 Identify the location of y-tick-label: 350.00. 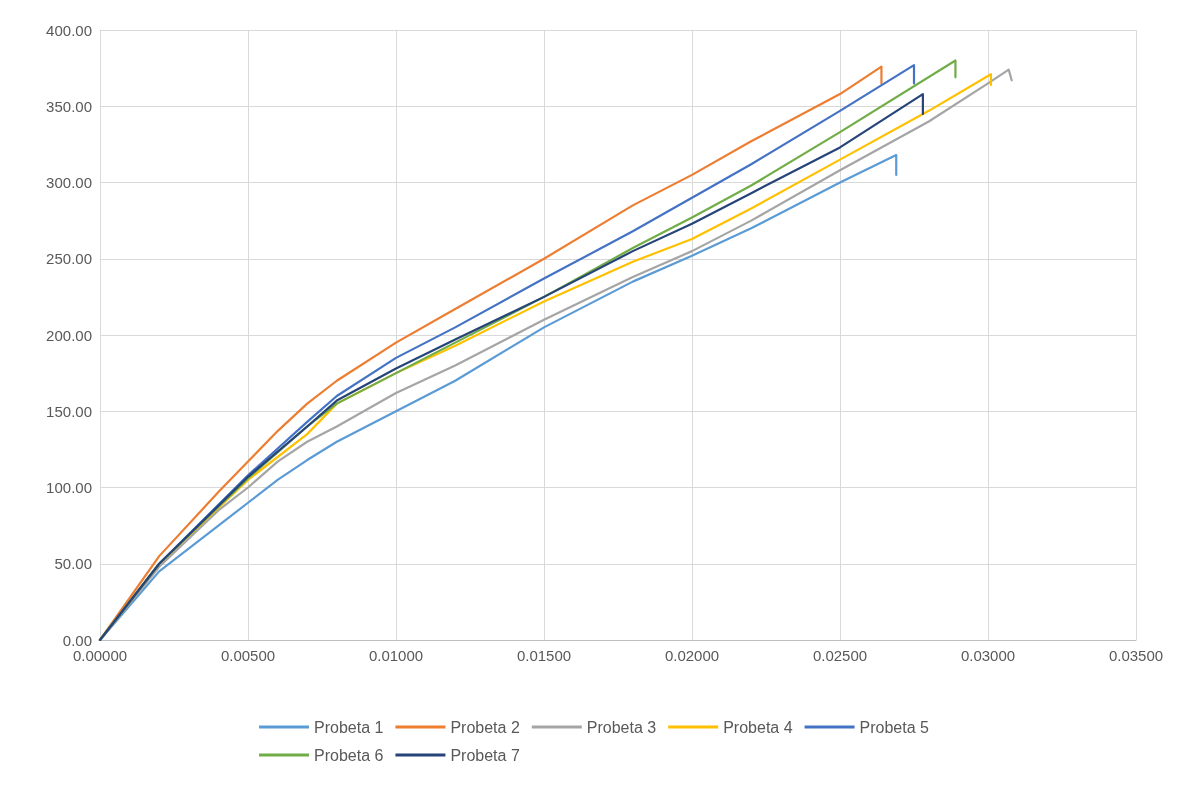
(69, 106).